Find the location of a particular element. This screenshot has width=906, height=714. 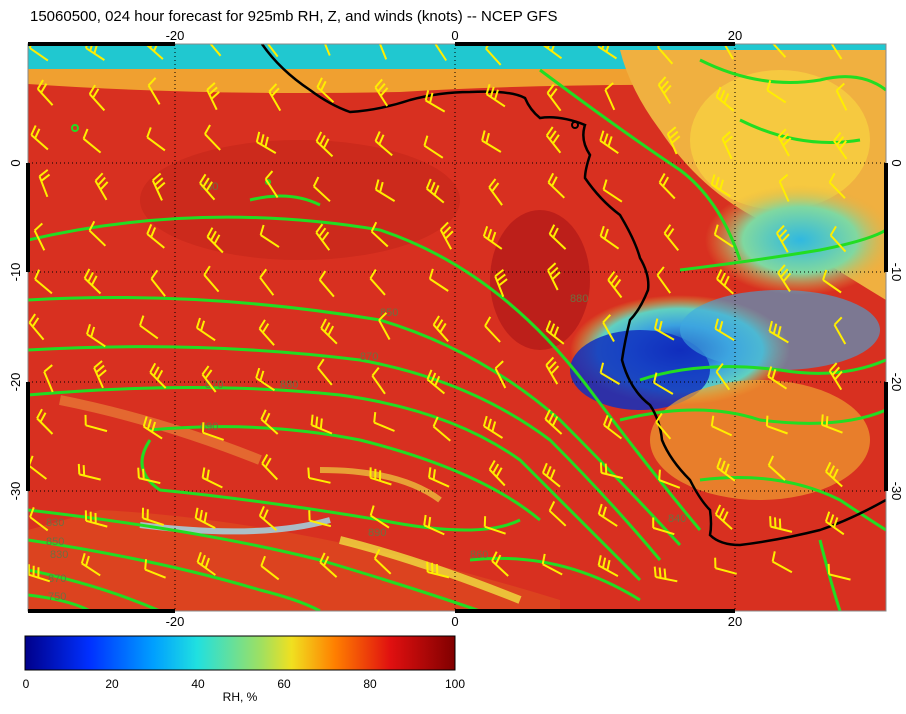

lon-tick-bottom: -20 is located at coordinates (175, 621).